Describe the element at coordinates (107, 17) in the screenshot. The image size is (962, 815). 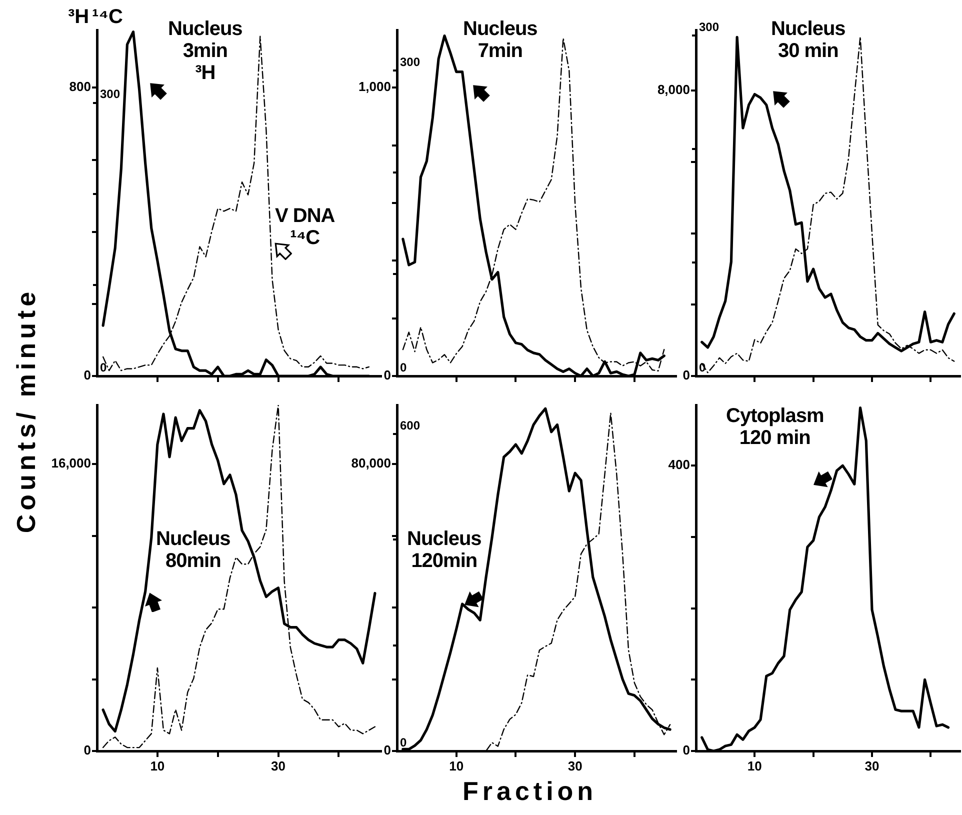
I see `y2-axis-title: ¹⁴C` at that location.